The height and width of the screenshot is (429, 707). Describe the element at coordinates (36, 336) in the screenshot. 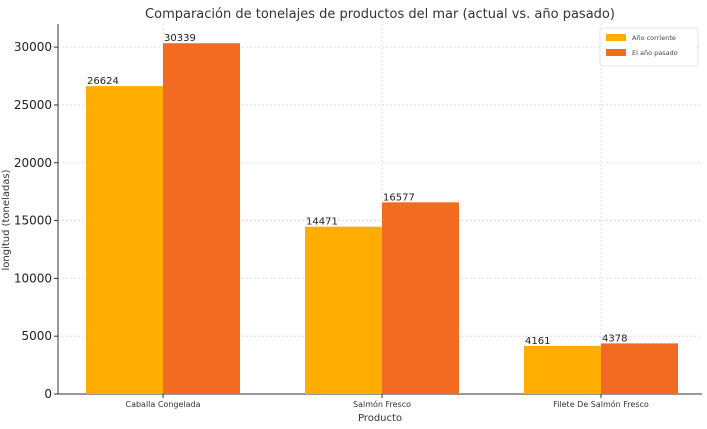

I see `y-tick-label: 5000` at that location.